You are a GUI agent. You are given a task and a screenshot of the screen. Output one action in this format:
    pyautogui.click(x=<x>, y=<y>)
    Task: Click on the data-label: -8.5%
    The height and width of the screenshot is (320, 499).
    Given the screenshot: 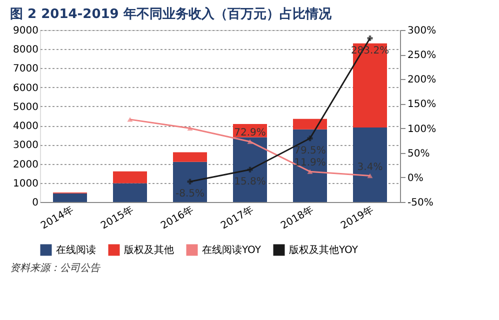 What is the action you would take?
    pyautogui.click(x=190, y=194)
    